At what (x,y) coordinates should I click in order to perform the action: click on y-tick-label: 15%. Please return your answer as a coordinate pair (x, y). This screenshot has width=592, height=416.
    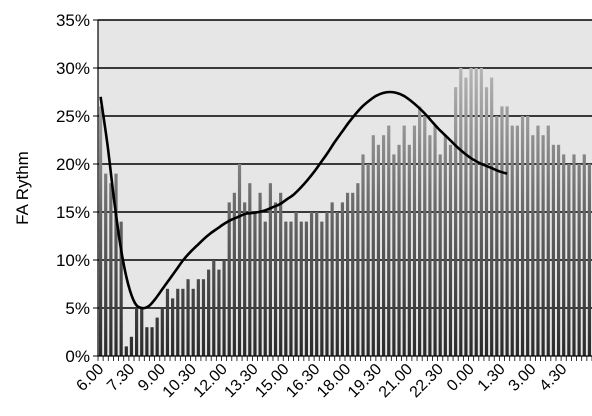
    Looking at the image, I should click on (73, 212).